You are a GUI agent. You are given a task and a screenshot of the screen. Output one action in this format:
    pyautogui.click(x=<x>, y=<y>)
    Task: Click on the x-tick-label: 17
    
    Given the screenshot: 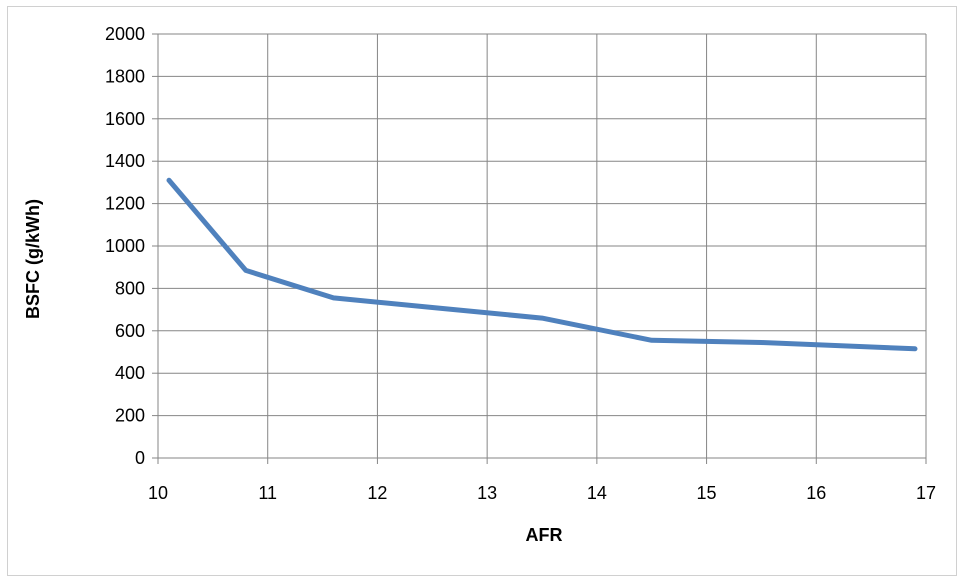 What is the action you would take?
    pyautogui.click(x=926, y=493)
    